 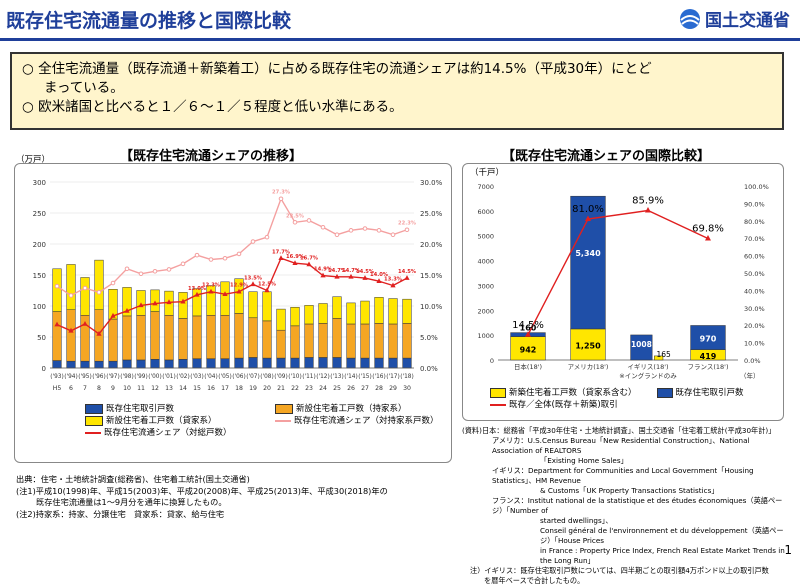 I want to click on left-x-tick: ('93), so click(x=57, y=377).